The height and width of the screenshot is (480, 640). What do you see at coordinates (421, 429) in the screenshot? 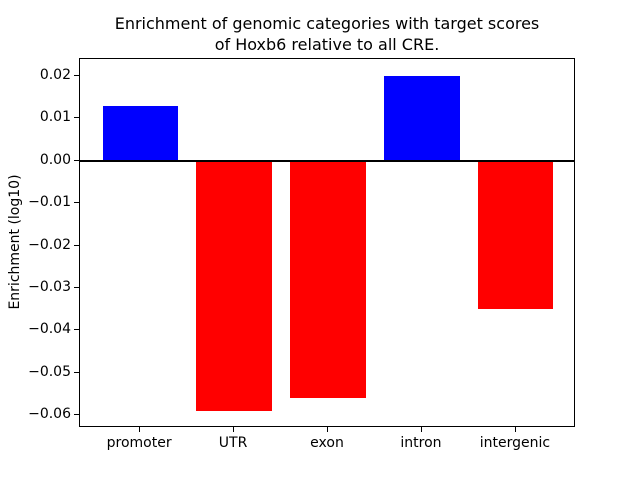
I see `x-tick-intron` at bounding box center [421, 429].